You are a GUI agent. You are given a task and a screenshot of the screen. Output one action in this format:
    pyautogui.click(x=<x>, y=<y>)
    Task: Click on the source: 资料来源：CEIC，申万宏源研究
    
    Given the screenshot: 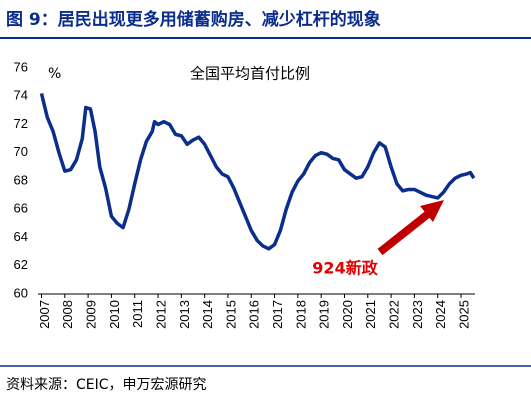 What is the action you would take?
    pyautogui.click(x=106, y=385)
    